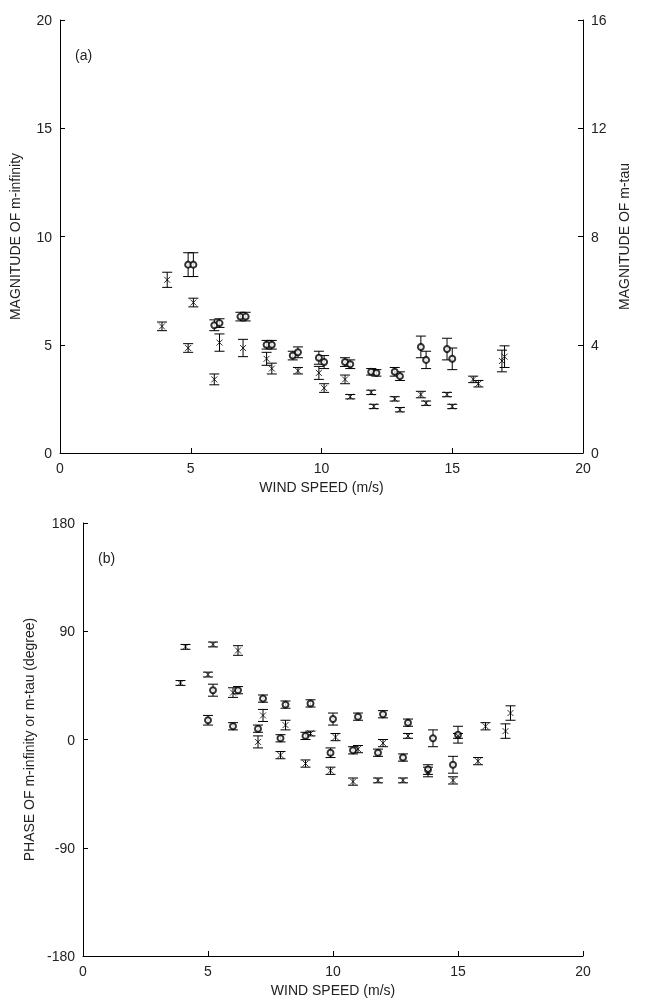 The width and height of the screenshot is (649, 1006). What do you see at coordinates (44, 236) in the screenshot?
I see `y-tick-label: 10` at bounding box center [44, 236].